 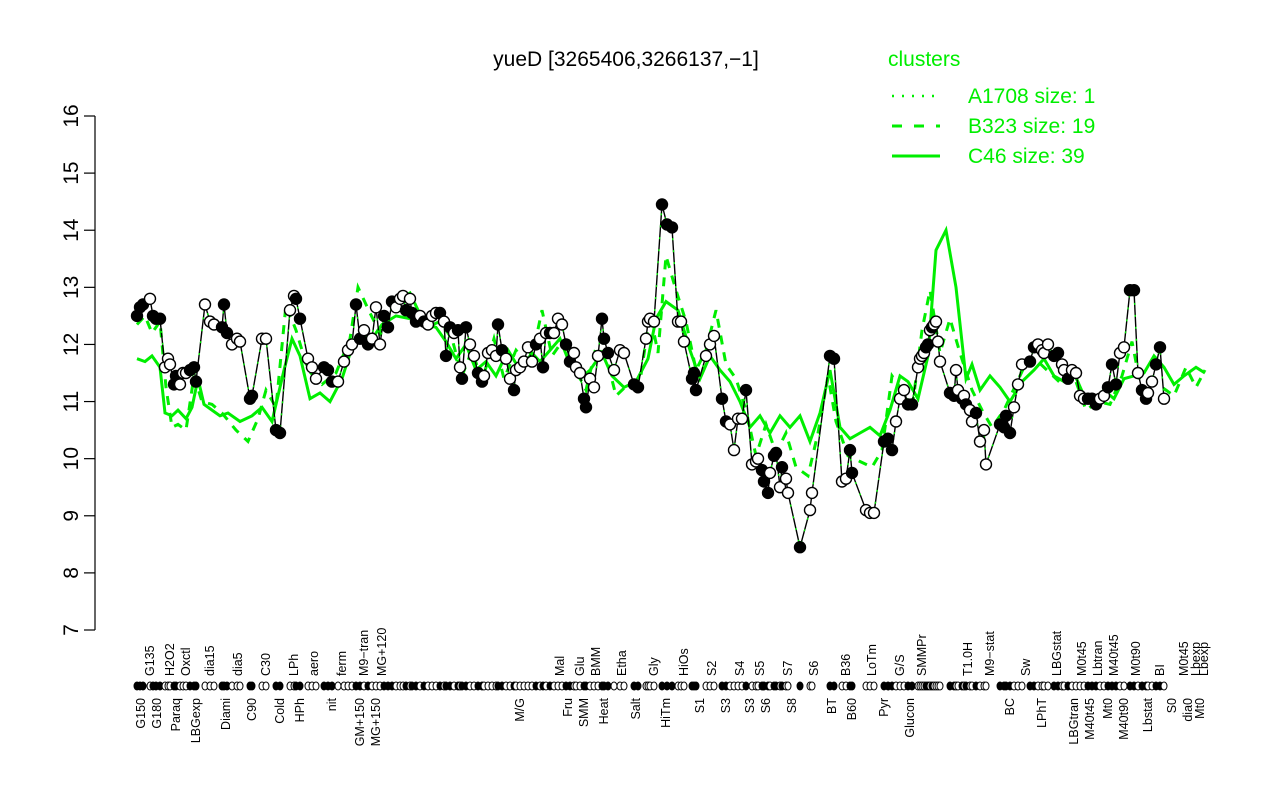 I want to click on chart-title: yueD [3265406,3266137,−1], so click(x=626, y=59).